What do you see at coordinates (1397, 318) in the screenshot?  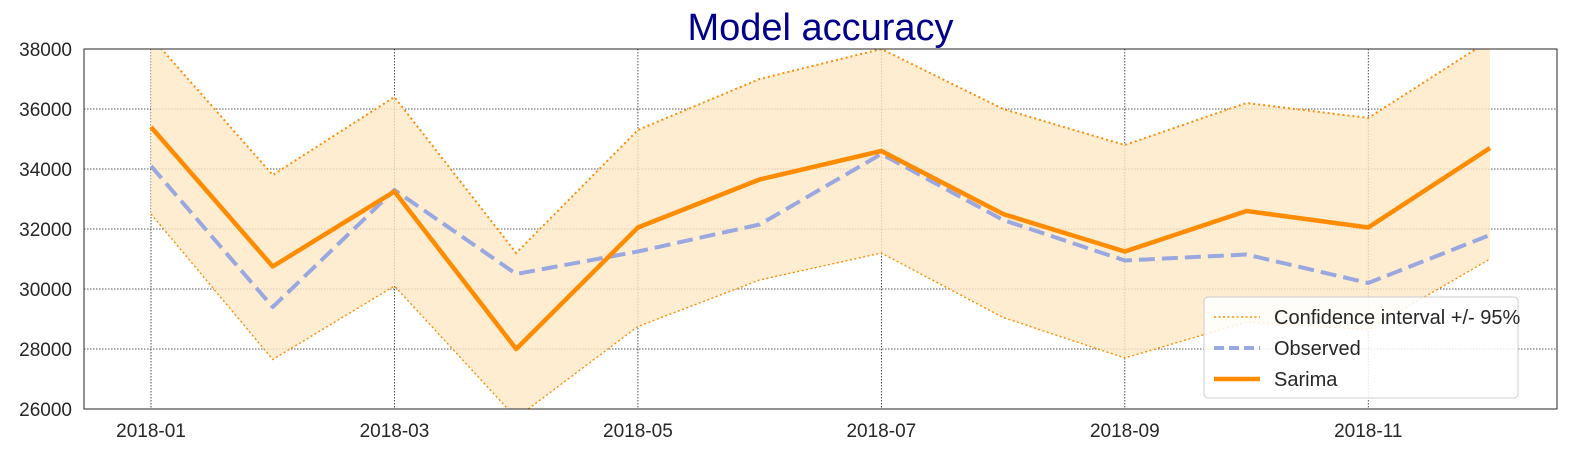 I see `legend-label-ci: Confidence interval +/- 95%` at bounding box center [1397, 318].